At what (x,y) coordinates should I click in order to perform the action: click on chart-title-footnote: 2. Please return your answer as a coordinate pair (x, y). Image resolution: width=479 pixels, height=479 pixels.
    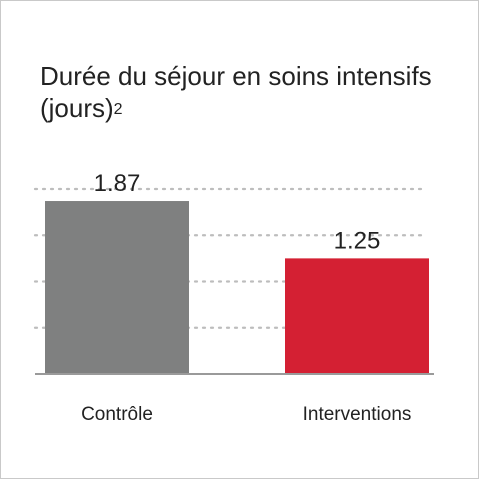
    Looking at the image, I should click on (118, 109).